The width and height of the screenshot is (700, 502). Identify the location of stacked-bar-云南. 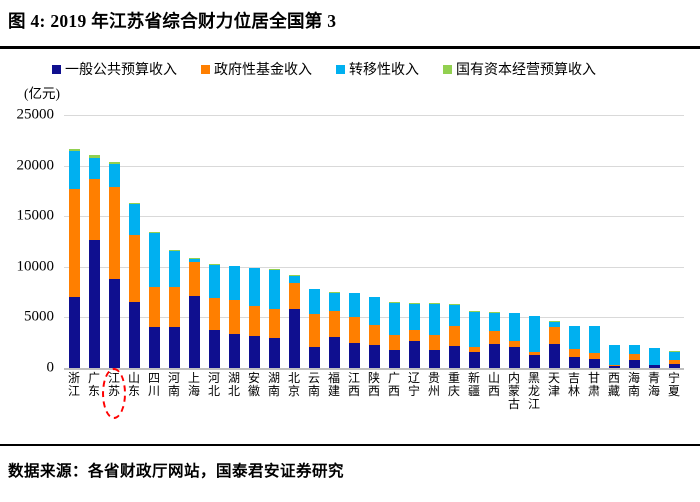
(314, 328).